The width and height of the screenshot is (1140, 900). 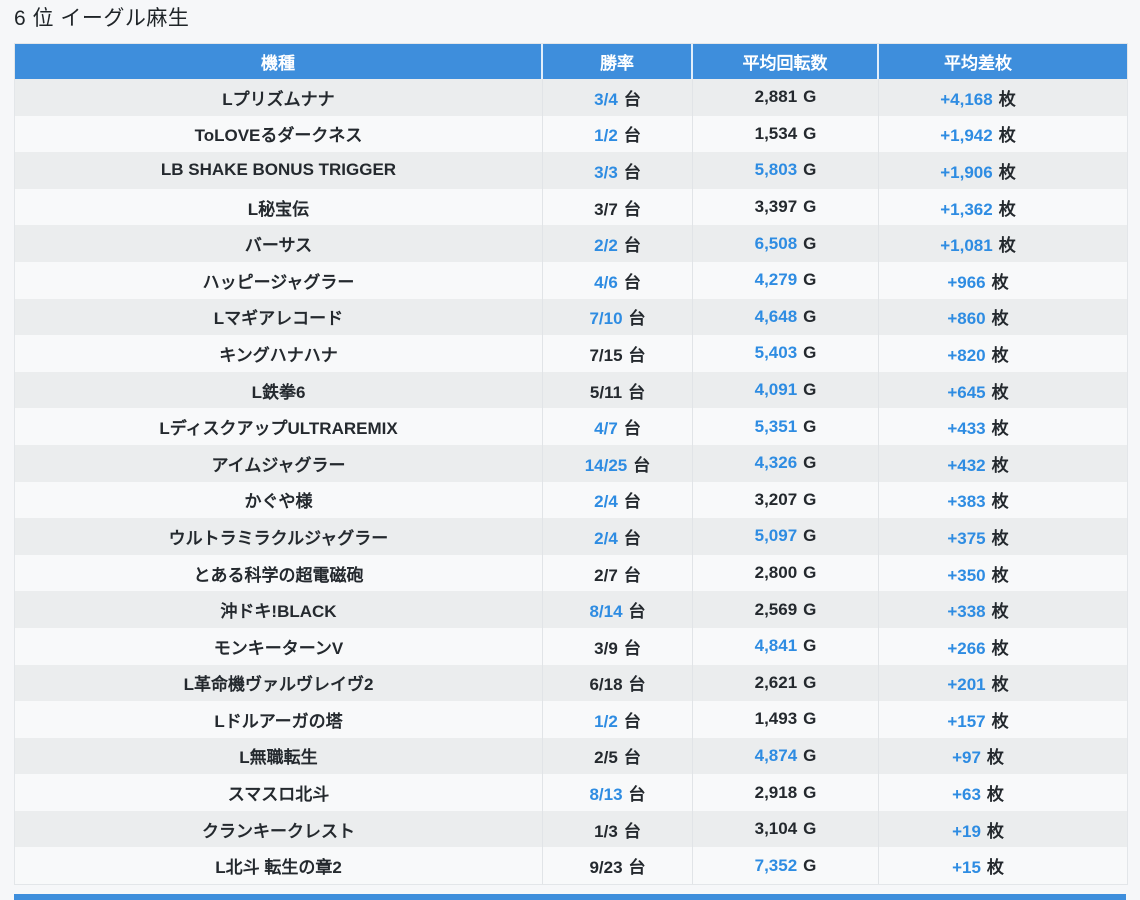 I want to click on avg-spins-cell: 4,326 G, so click(x=786, y=463).